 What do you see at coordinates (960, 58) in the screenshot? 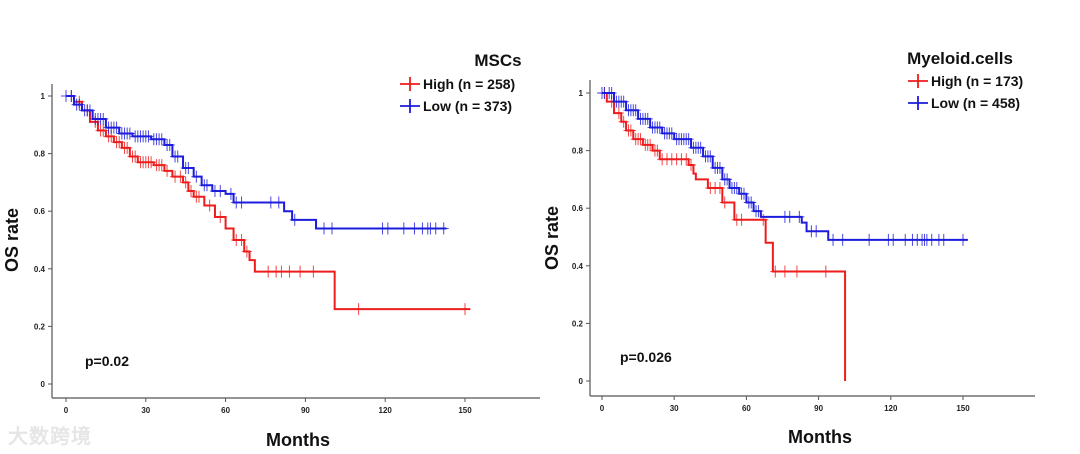
I see `chart-title: Myeloid.cells` at bounding box center [960, 58].